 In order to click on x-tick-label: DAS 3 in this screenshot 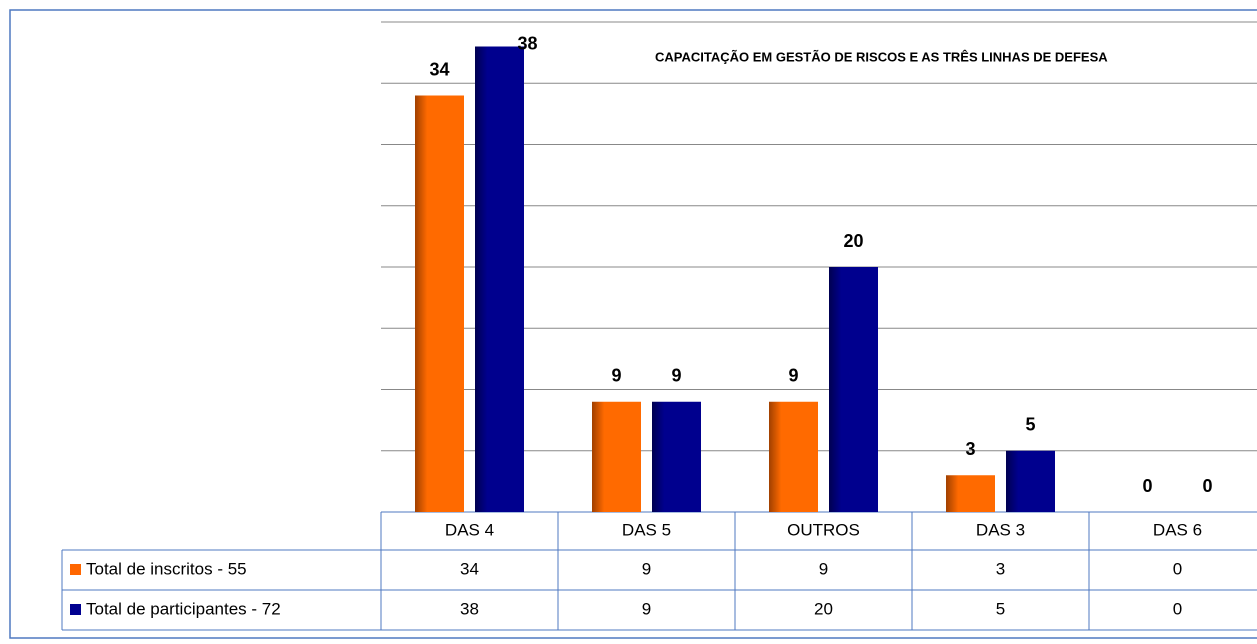, I will do `click(1000, 529)`.